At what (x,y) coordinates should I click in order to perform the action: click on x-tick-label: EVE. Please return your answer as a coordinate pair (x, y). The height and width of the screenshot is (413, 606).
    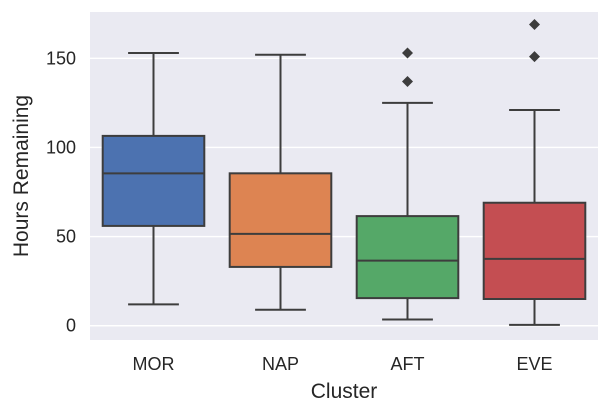
    Looking at the image, I should click on (534, 364).